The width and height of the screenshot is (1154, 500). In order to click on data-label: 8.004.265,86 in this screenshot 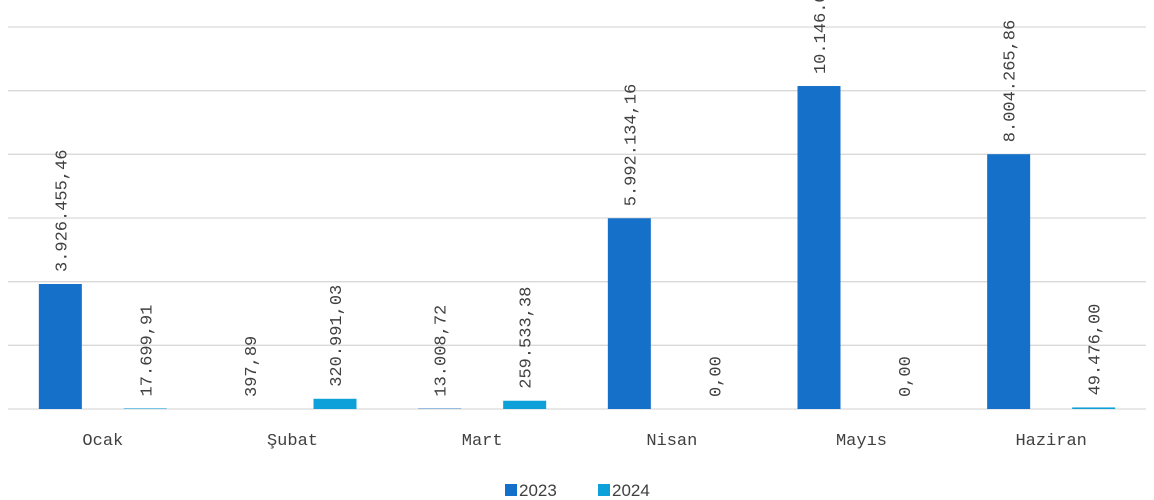, I will do `click(1011, 81)`.